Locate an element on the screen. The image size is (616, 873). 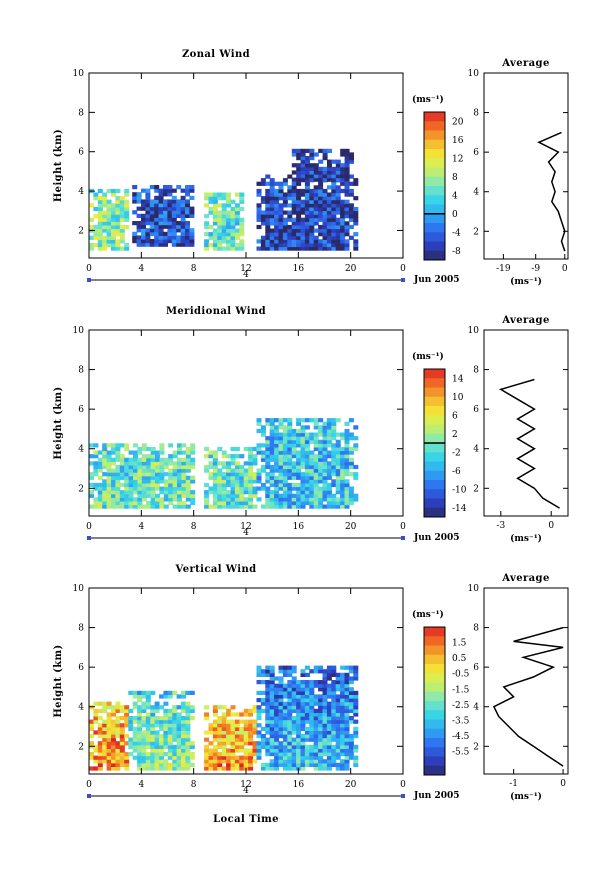
colorbar-frame is located at coordinates (434, 186).